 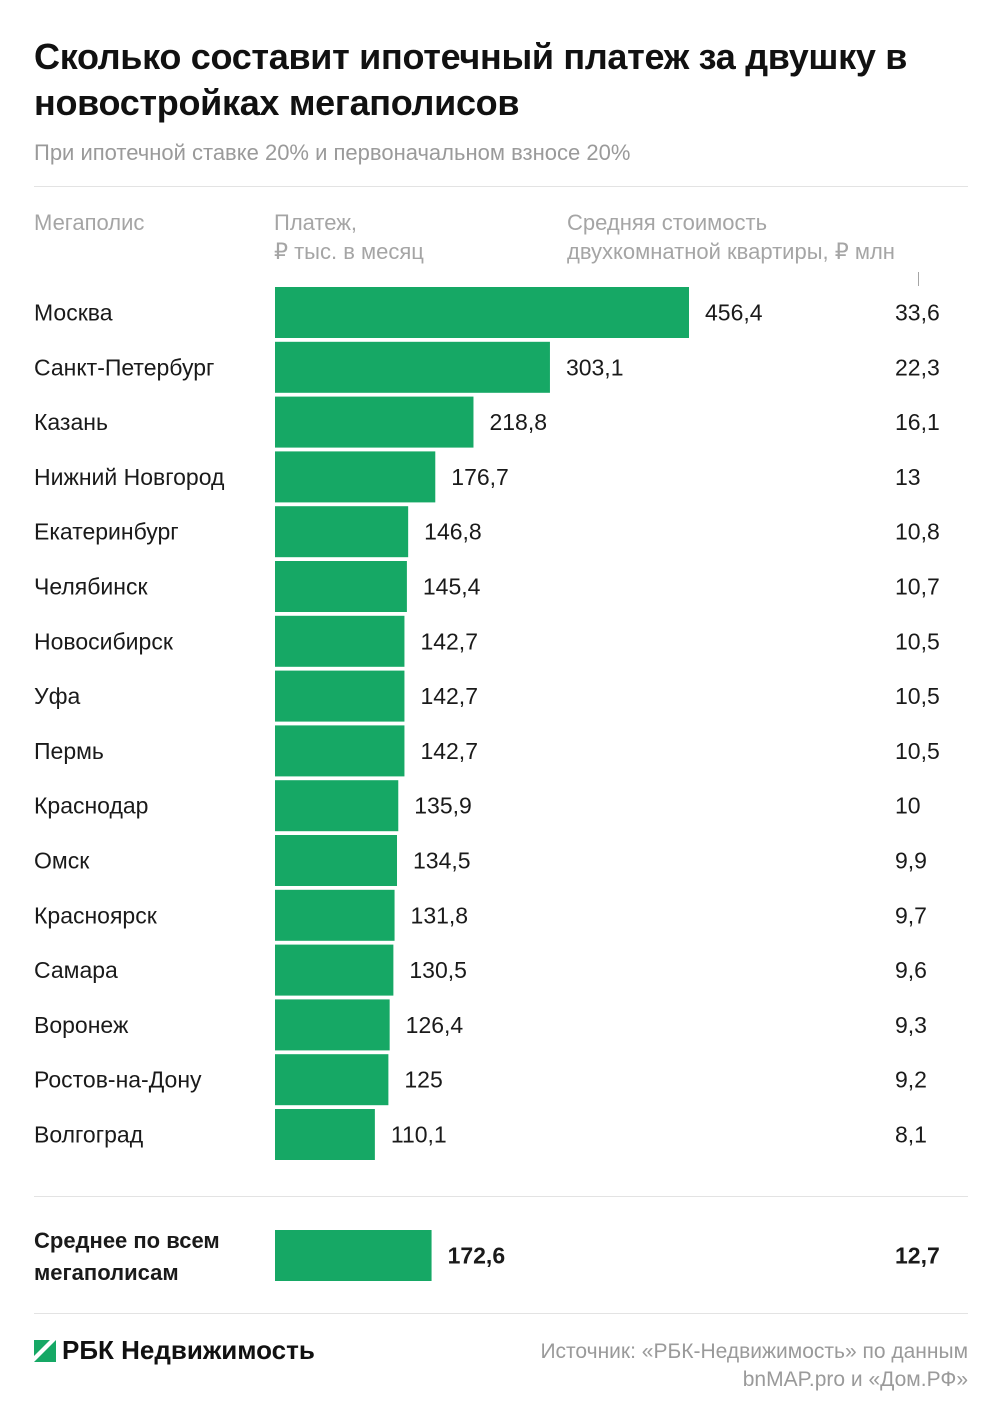 What do you see at coordinates (917, 367) in the screenshot?
I see `price-label: 22,3` at bounding box center [917, 367].